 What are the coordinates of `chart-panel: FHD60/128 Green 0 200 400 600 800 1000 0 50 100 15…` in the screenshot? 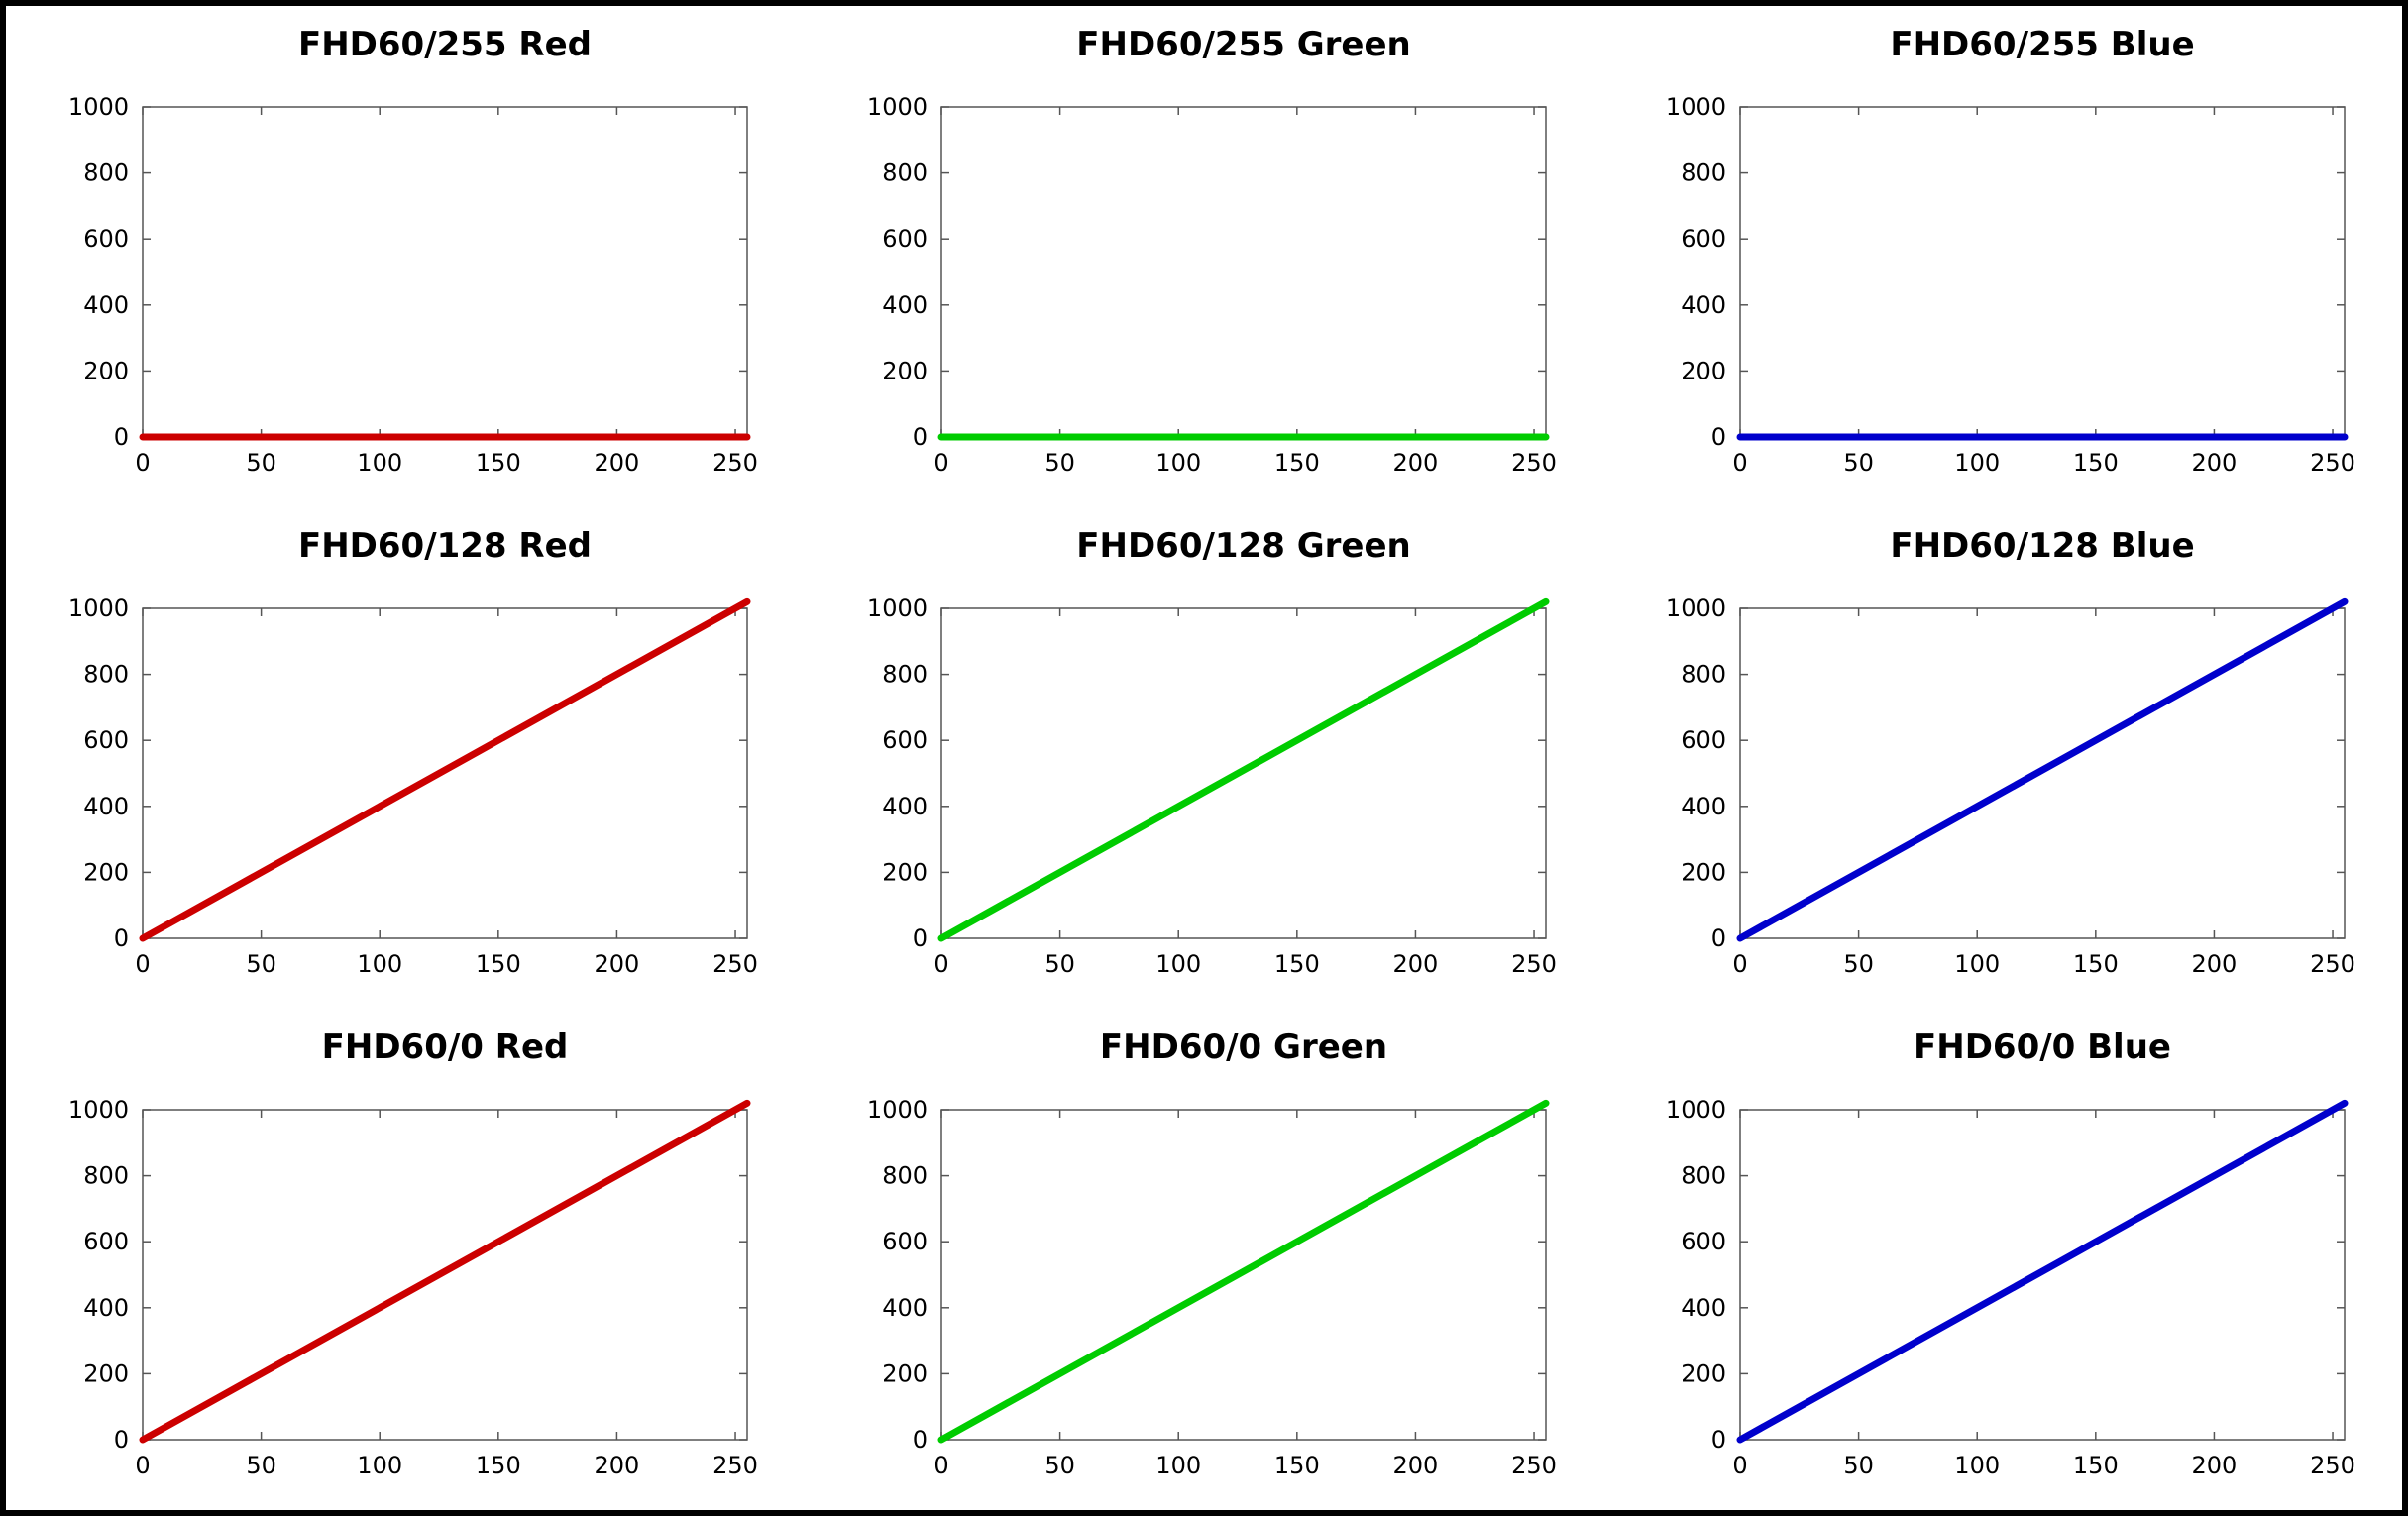 It's located at (1212, 752).